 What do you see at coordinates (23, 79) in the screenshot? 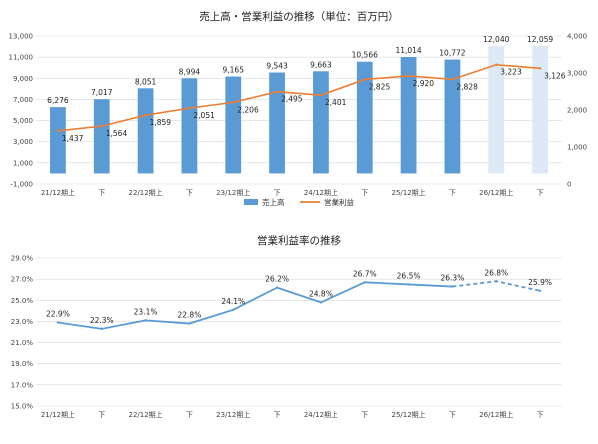
I see `y-left-tick-label: 9,000` at bounding box center [23, 79].